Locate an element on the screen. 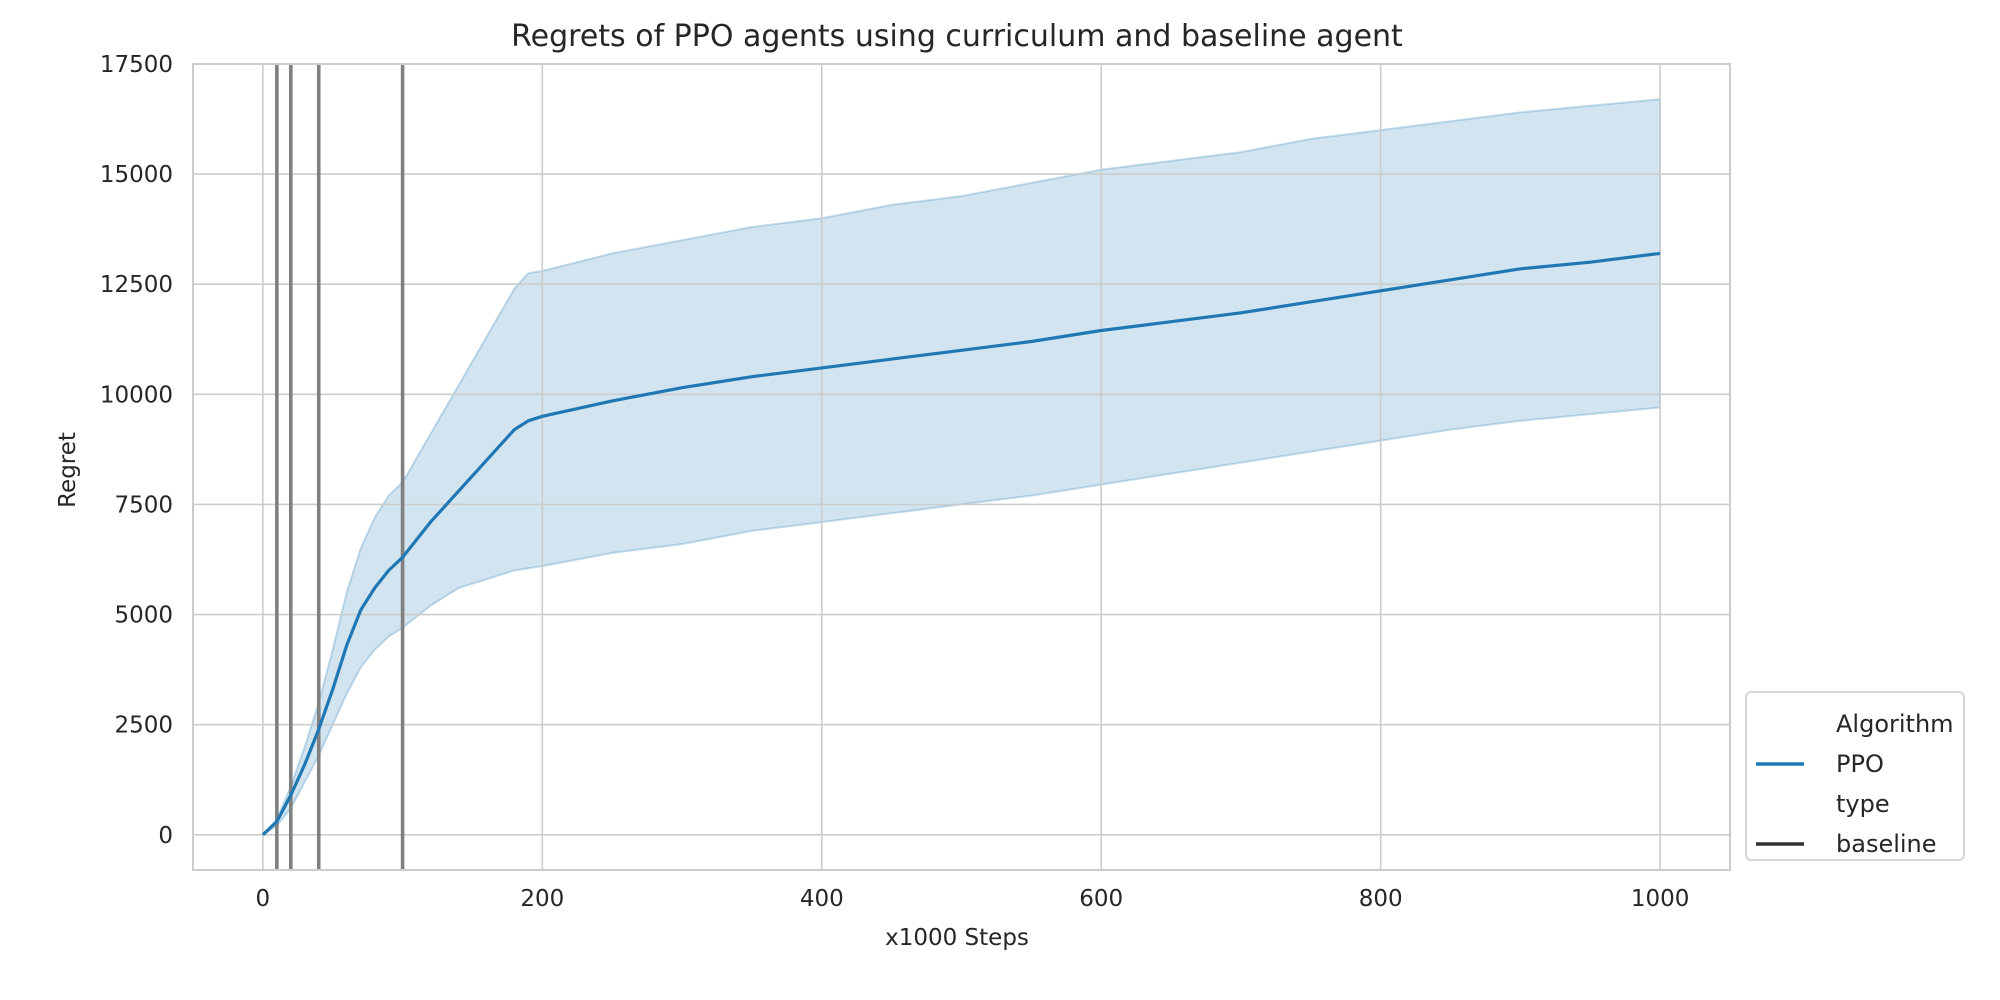  legend-label-ppo: PPO is located at coordinates (1860, 764).